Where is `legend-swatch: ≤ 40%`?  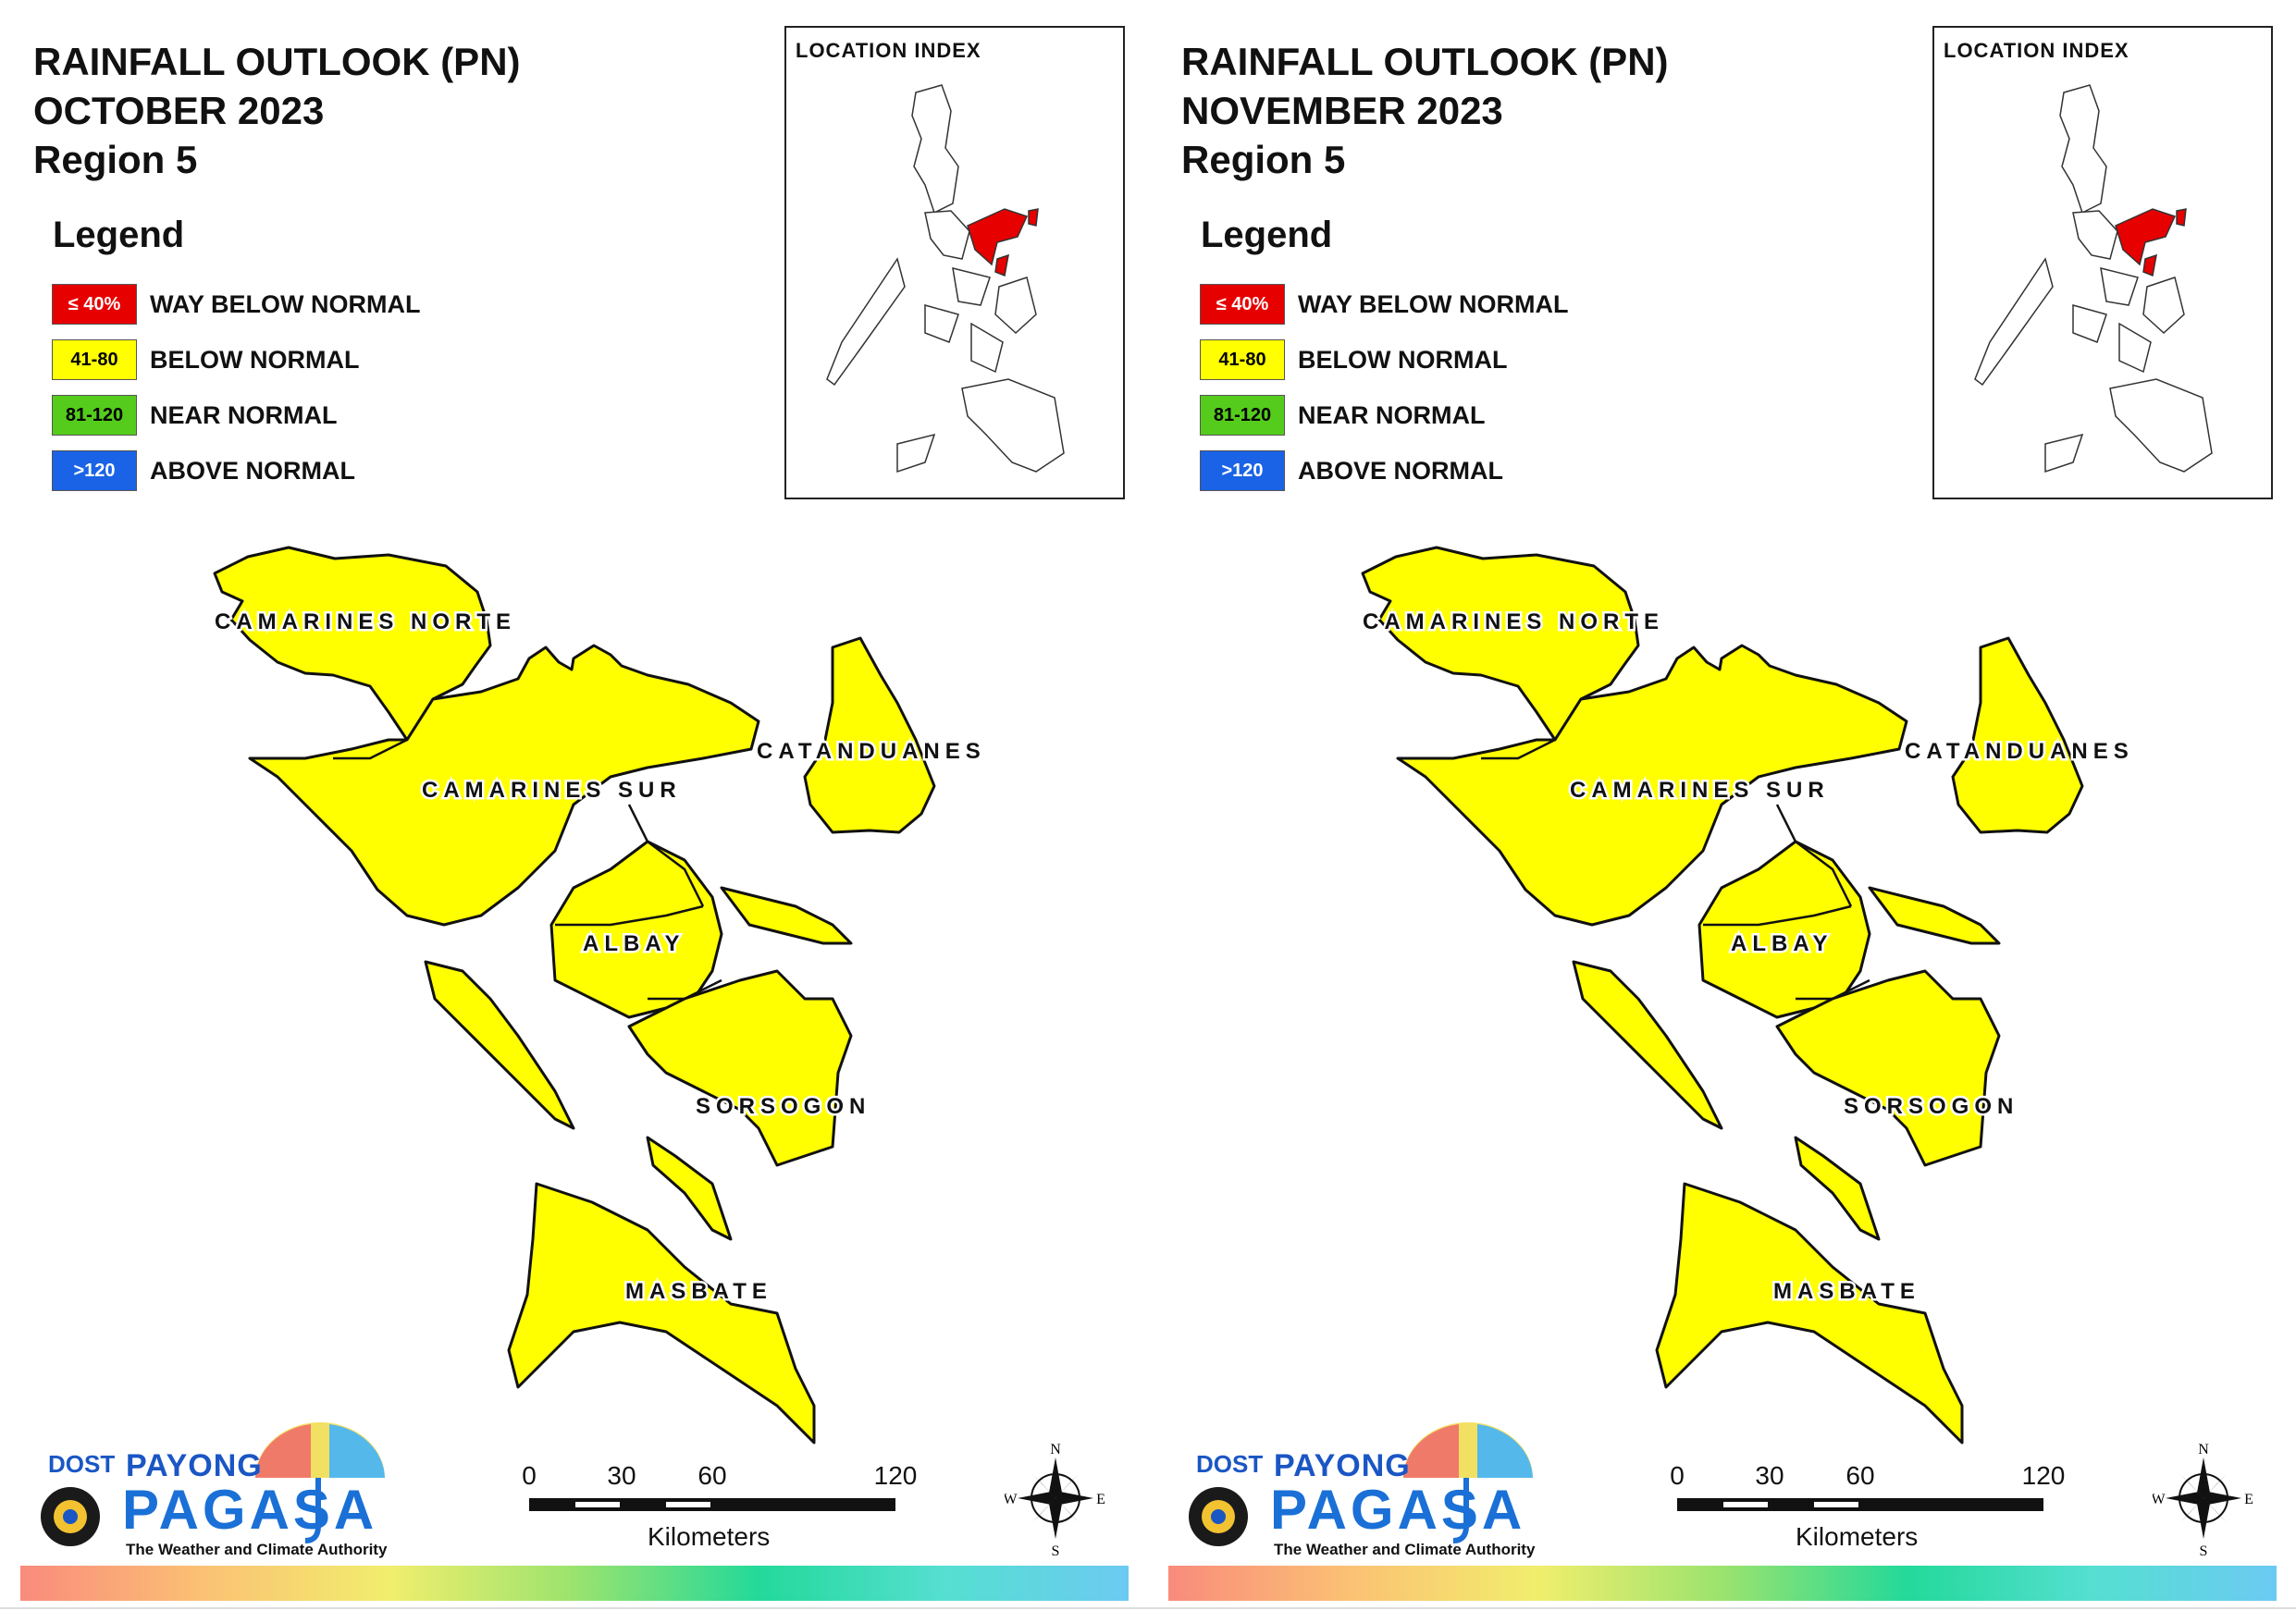 legend-swatch: ≤ 40% is located at coordinates (94, 304).